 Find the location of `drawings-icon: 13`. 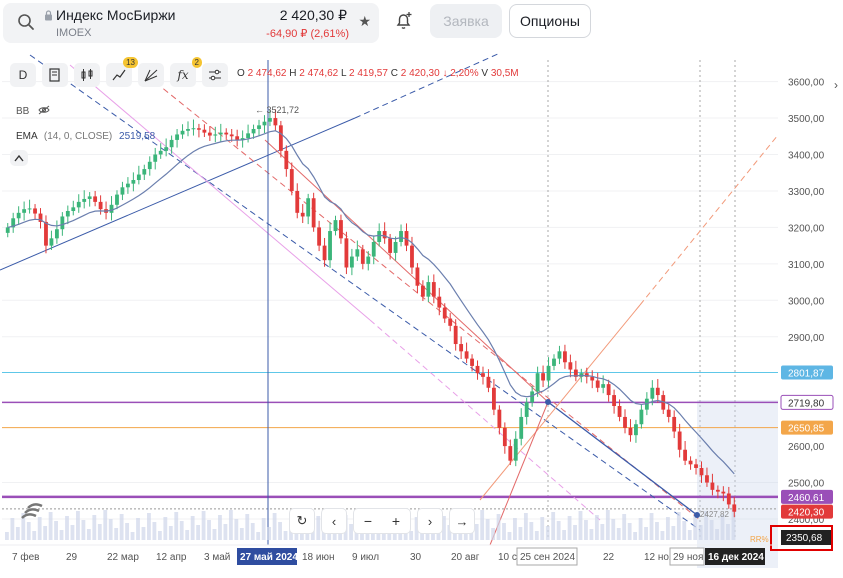

drawings-icon: 13 is located at coordinates (122, 72).